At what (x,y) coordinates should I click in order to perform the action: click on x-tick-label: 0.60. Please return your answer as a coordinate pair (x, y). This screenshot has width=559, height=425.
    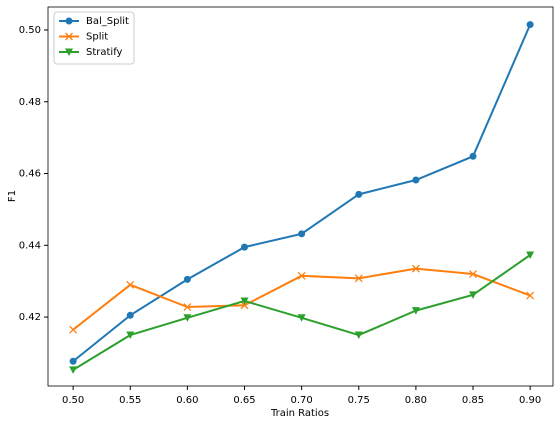
    Looking at the image, I should click on (187, 400).